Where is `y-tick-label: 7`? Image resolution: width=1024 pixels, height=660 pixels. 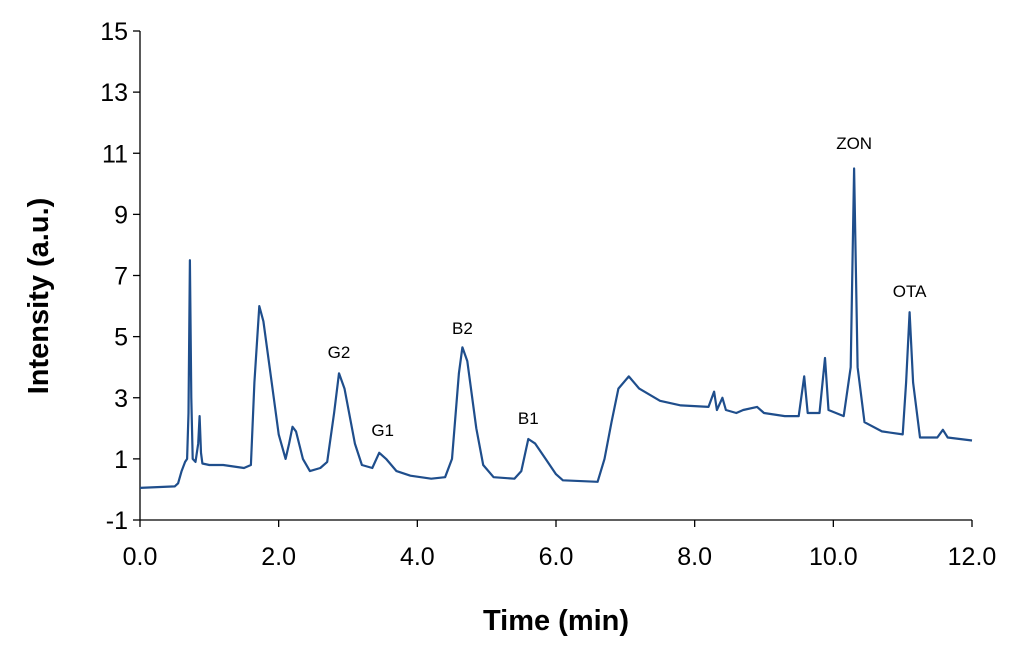
y-tick-label: 7 is located at coordinates (121, 277).